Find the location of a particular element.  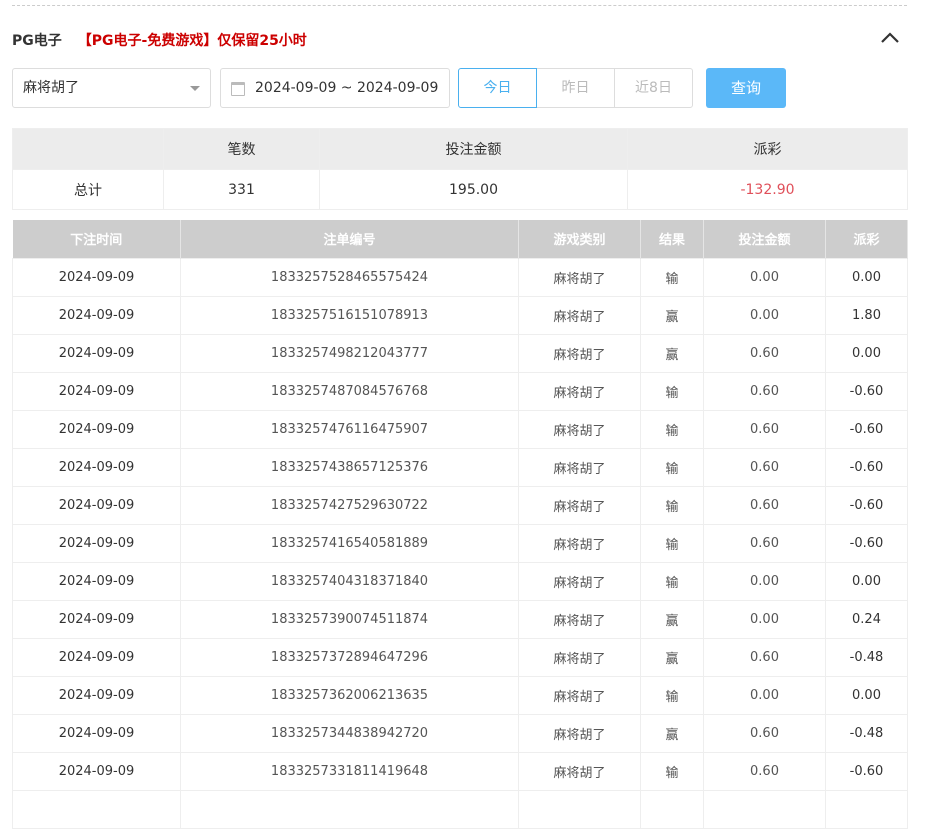

header-bet-time: 下注时间 is located at coordinates (96, 239).